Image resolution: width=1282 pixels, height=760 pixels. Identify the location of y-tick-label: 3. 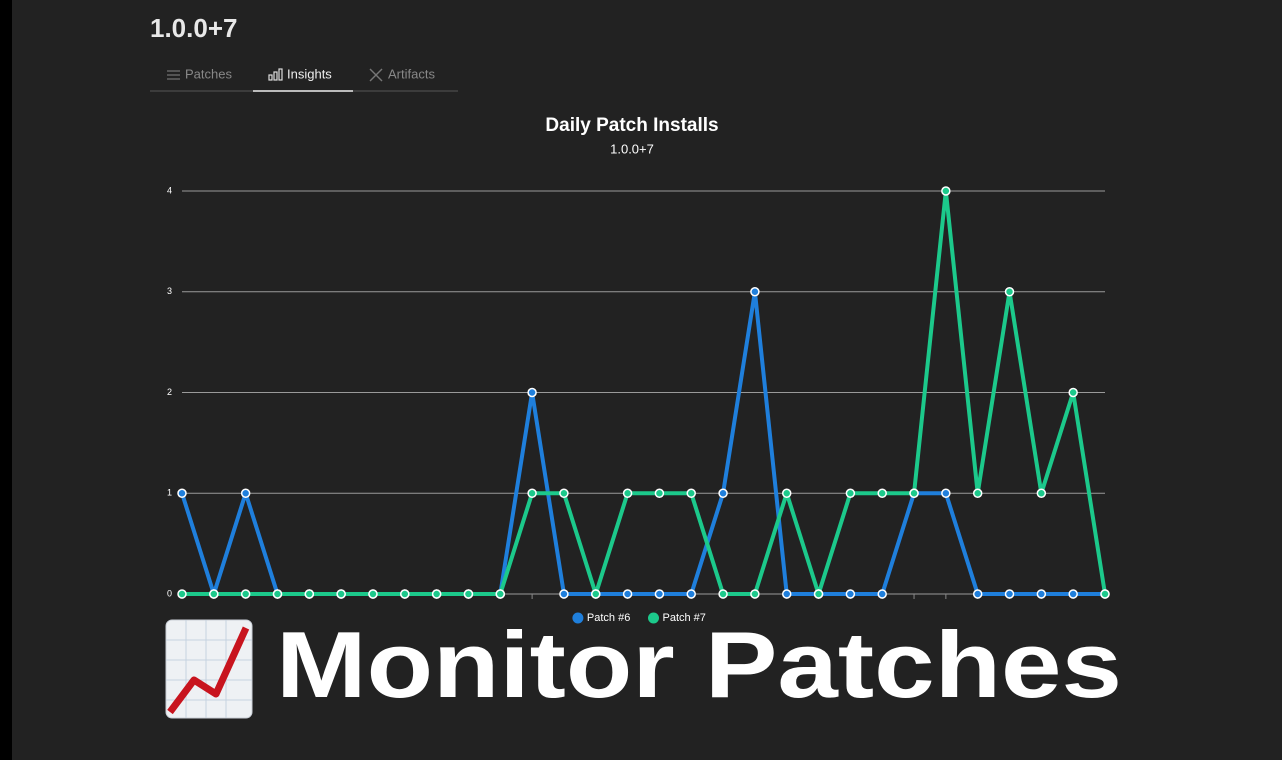
(169, 291).